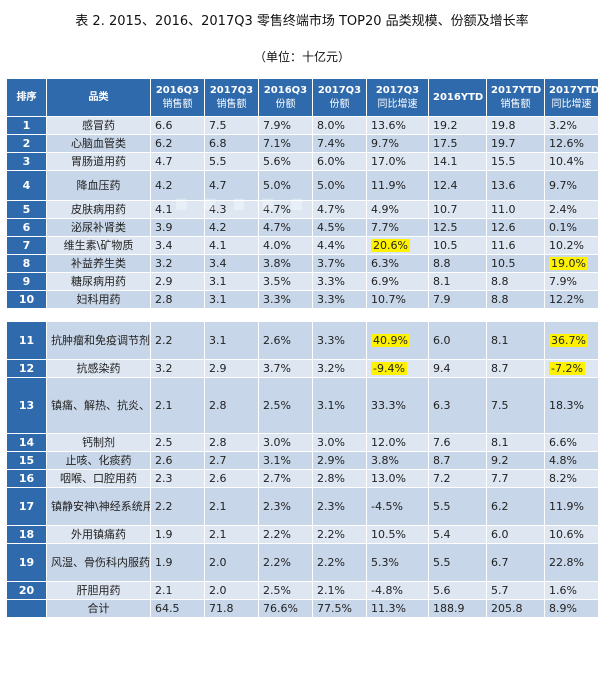  I want to click on value-cell: 5.6%, so click(285, 161).